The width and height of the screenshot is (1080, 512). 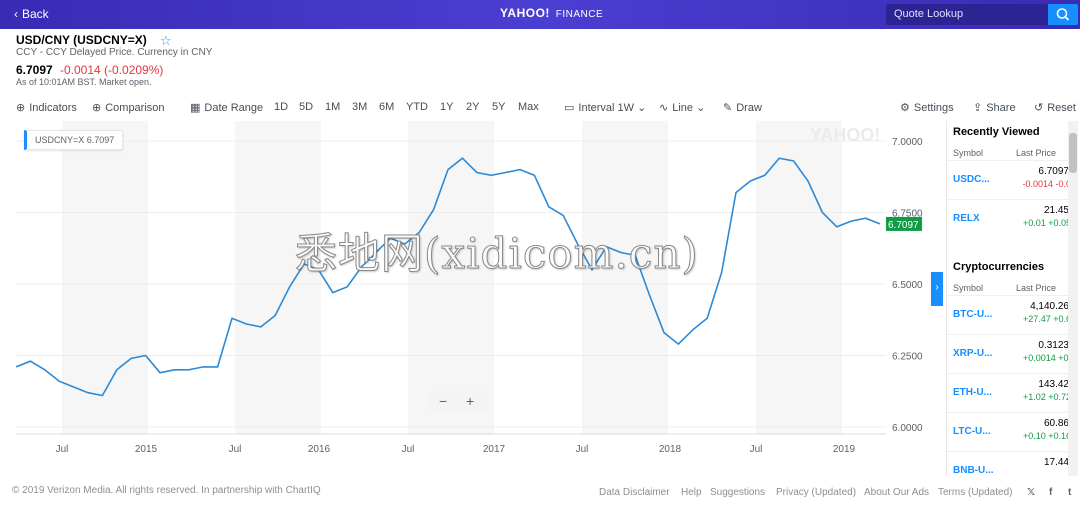 What do you see at coordinates (333, 107) in the screenshot?
I see `range-1m: 1M` at bounding box center [333, 107].